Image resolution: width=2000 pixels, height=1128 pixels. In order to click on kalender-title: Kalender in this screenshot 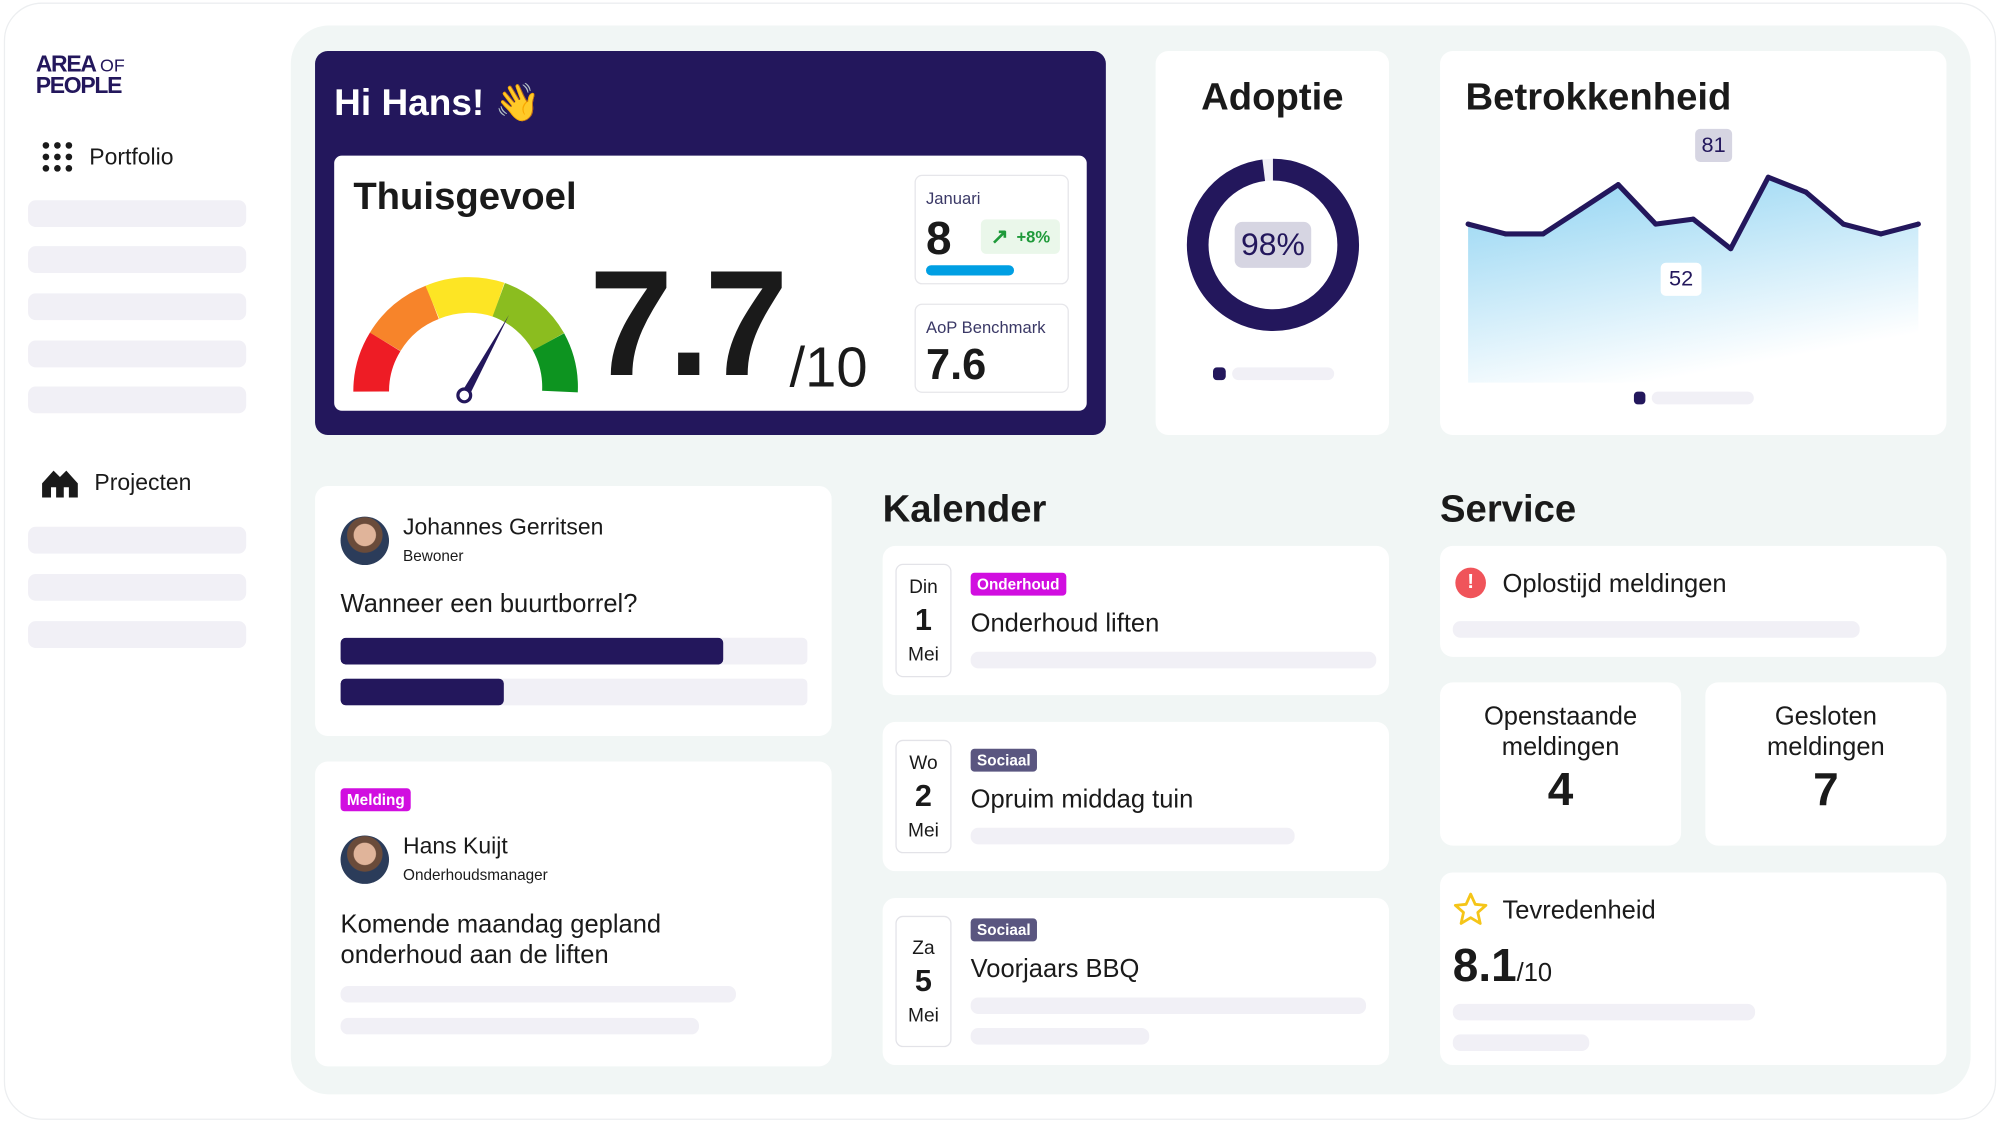, I will do `click(964, 509)`.